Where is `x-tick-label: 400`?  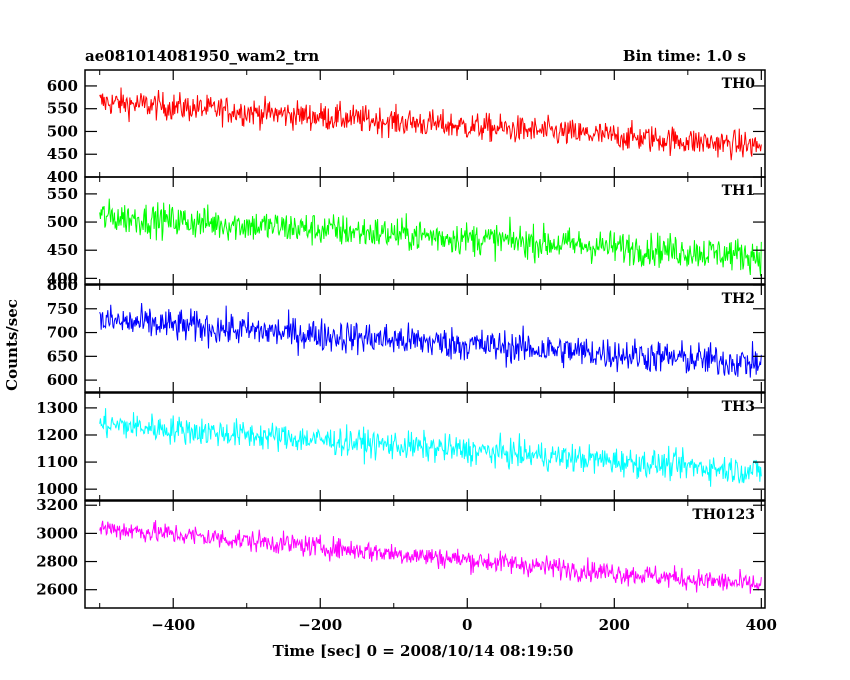 x-tick-label: 400 is located at coordinates (761, 625).